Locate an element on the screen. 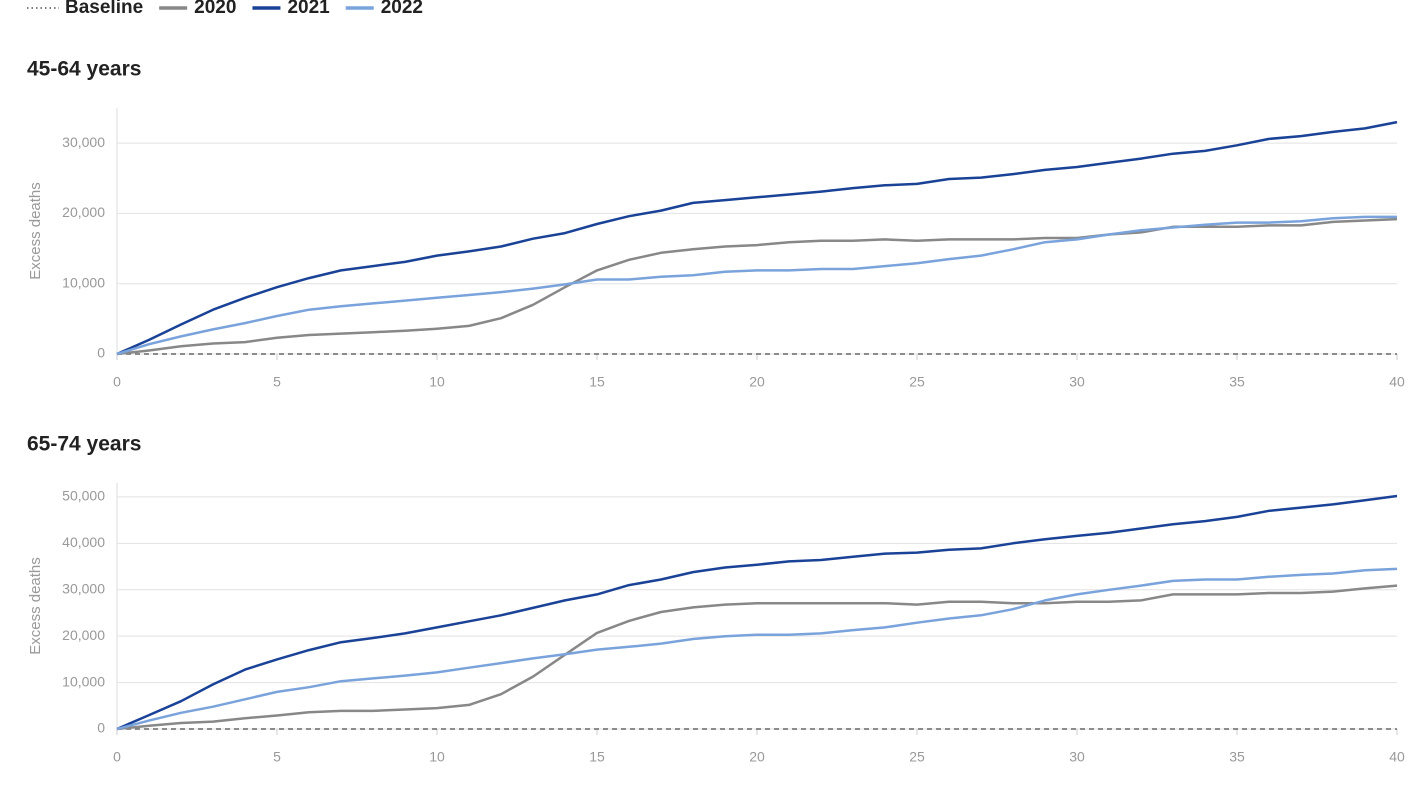 This screenshot has height=801, width=1420. legend-label: 2022 is located at coordinates (402, 9).